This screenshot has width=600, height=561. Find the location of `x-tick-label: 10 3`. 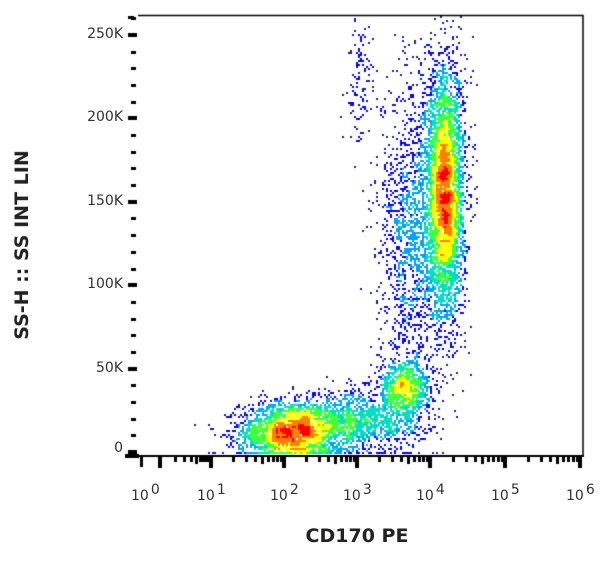

x-tick-label: 10 3 is located at coordinates (357, 493).